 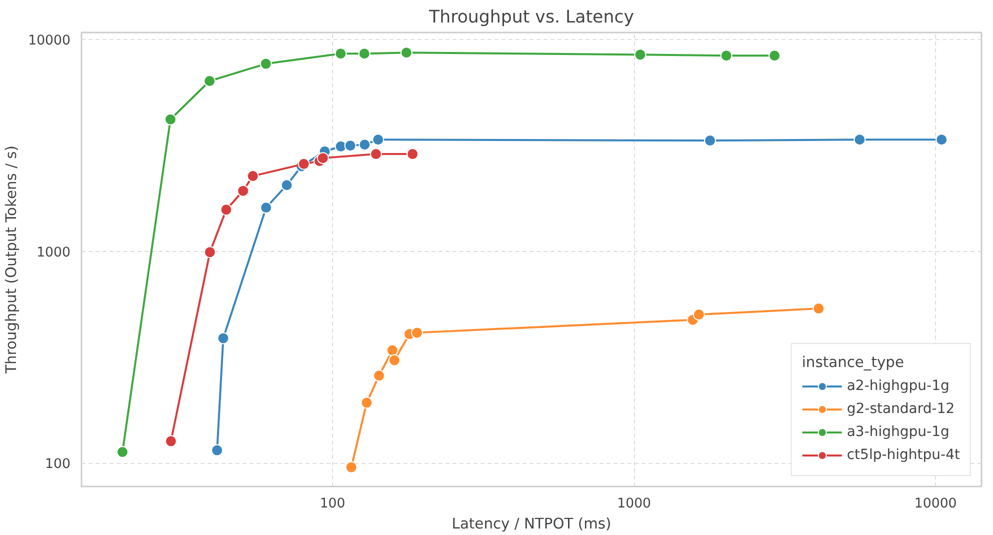 What do you see at coordinates (903, 455) in the screenshot?
I see `legend-label: ct5lp-hightpu-4t` at bounding box center [903, 455].